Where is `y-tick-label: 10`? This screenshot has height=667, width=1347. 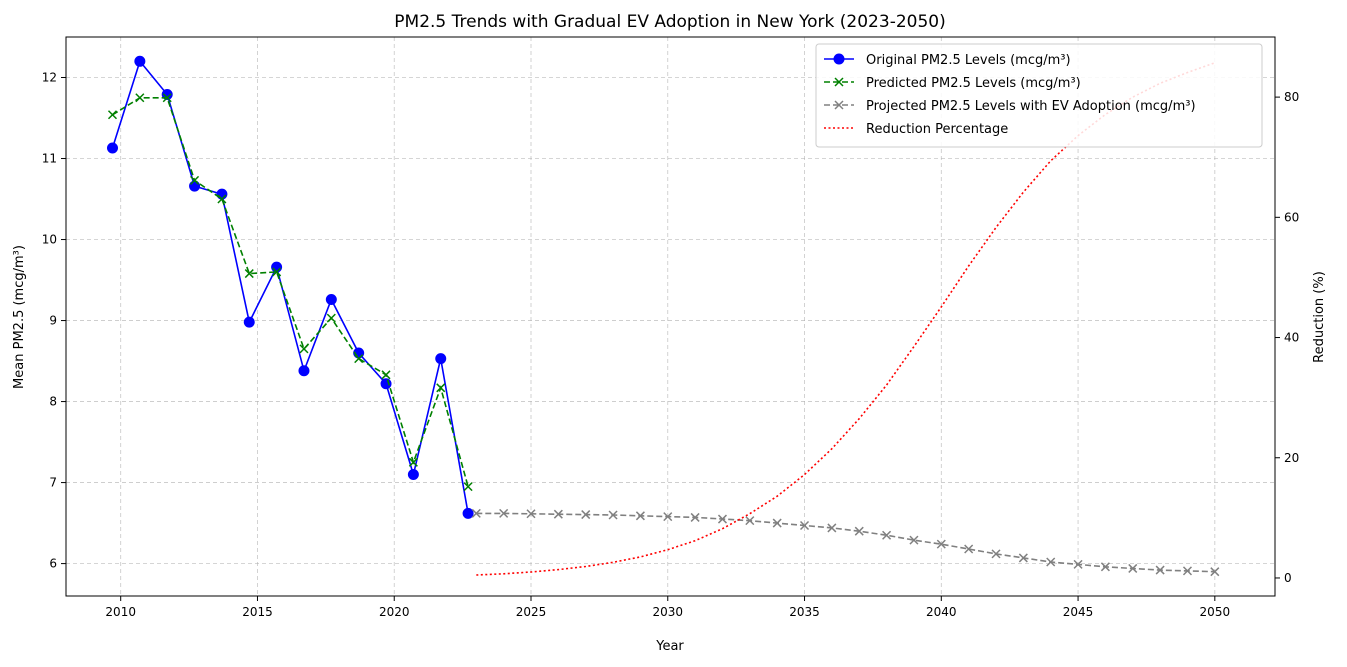
y-tick-label: 10 is located at coordinates (49, 240).